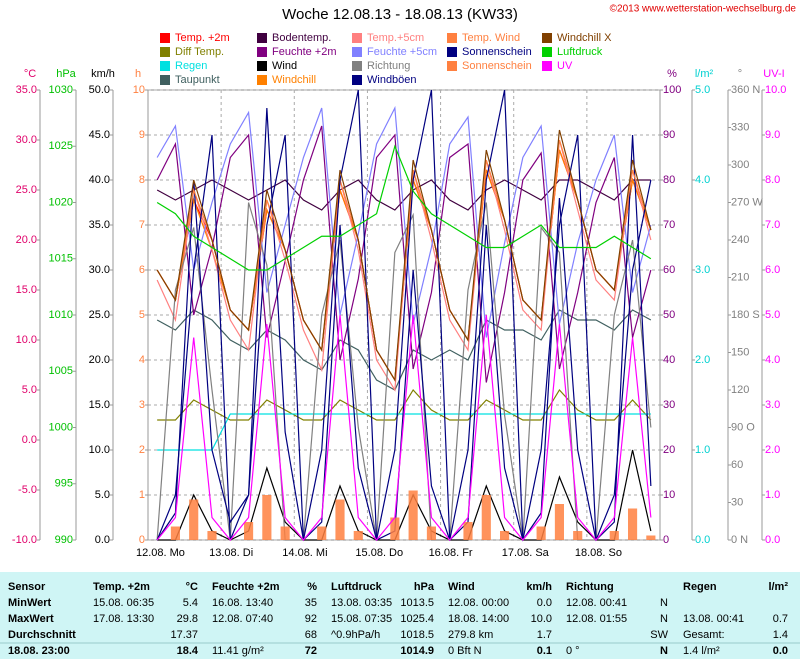 The height and width of the screenshot is (659, 800). Describe the element at coordinates (402, 52) in the screenshot. I see `legend-label: Feuchte +5cm` at that location.